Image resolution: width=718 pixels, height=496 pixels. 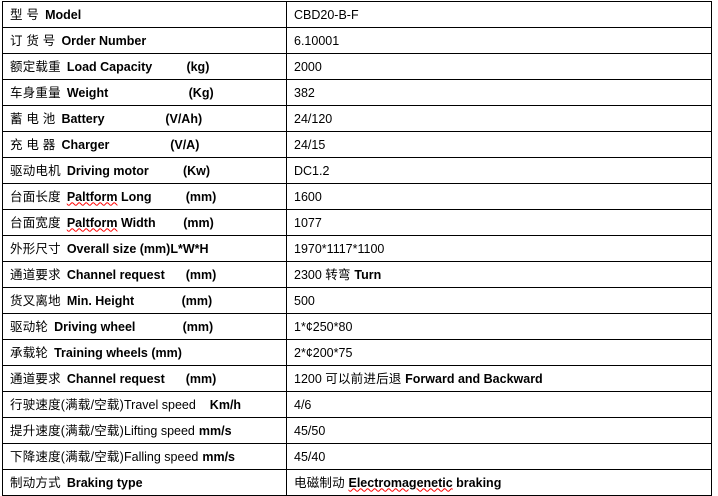 What do you see at coordinates (35, 170) in the screenshot?
I see `spec-label-chinese: 驱动电机` at bounding box center [35, 170].